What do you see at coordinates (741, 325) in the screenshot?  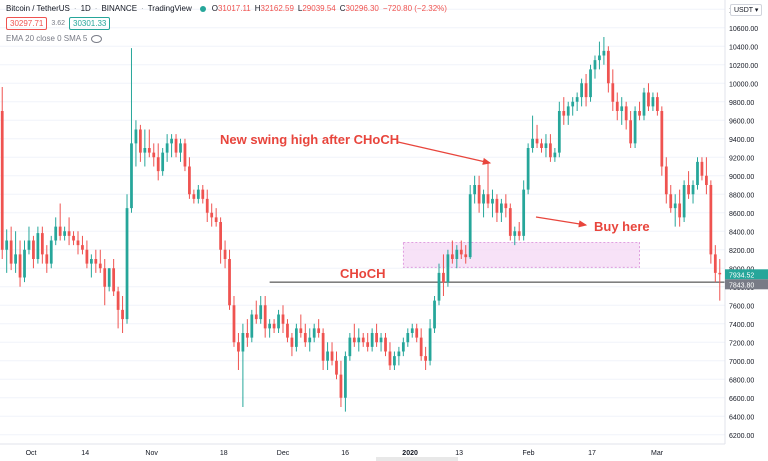 I see `y-tick-label: 7400.00` at bounding box center [741, 325].